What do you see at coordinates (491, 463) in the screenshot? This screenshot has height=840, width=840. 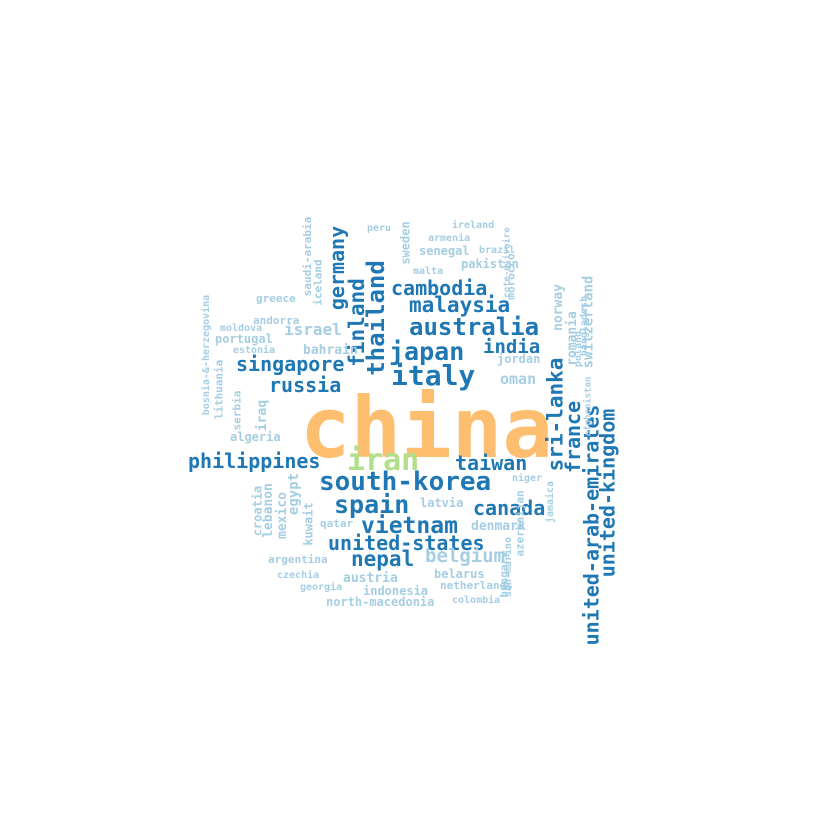 I see `word-taiwan: taiwan` at bounding box center [491, 463].